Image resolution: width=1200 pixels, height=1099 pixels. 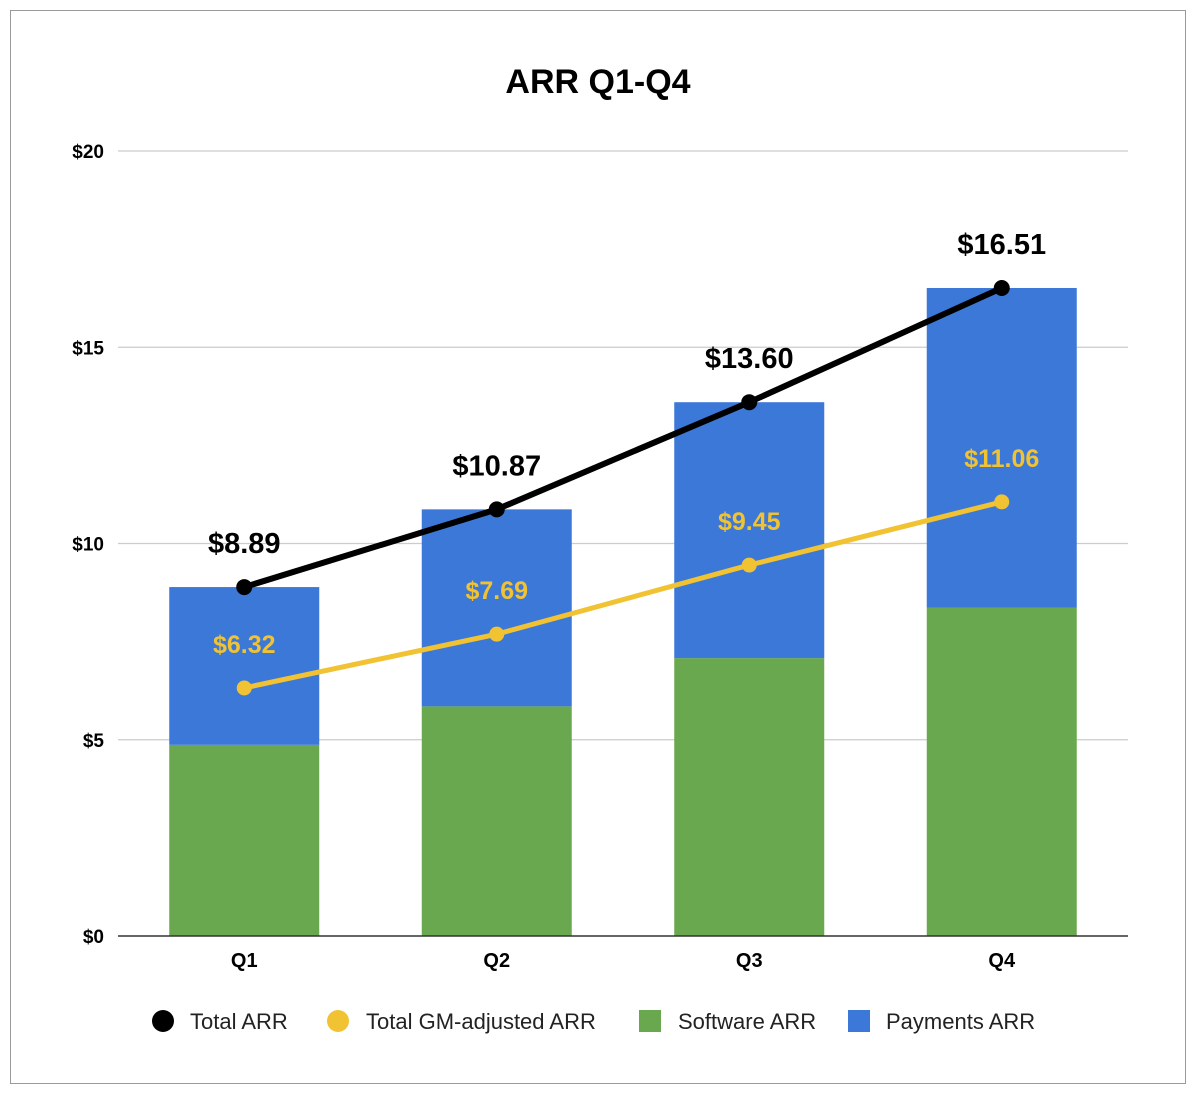 What do you see at coordinates (496, 608) in the screenshot?
I see `bar-payments-arr-q2` at bounding box center [496, 608].